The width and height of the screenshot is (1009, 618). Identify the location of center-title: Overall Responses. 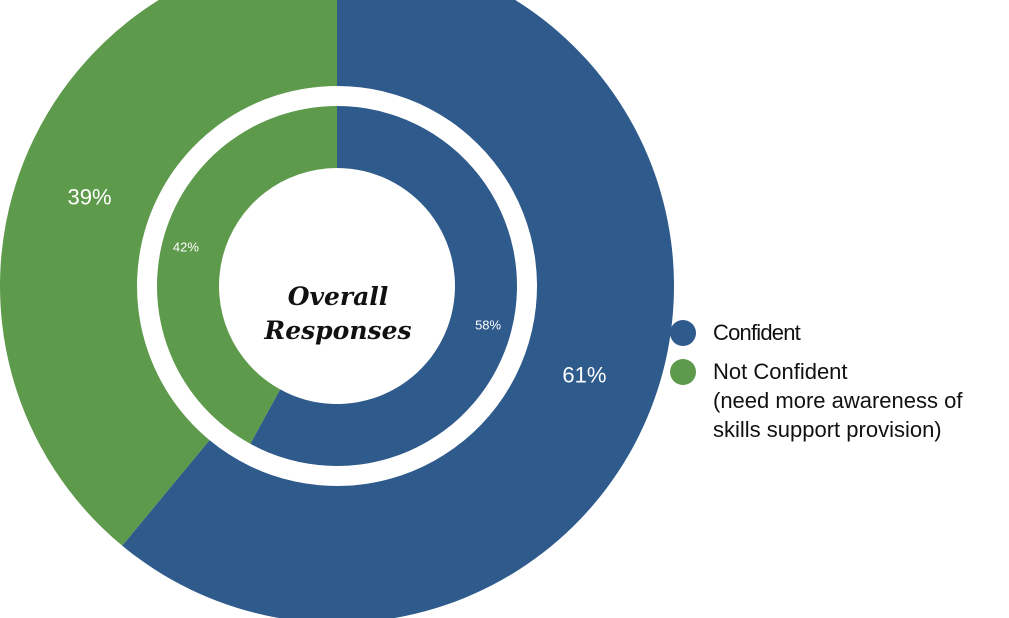
(338, 314).